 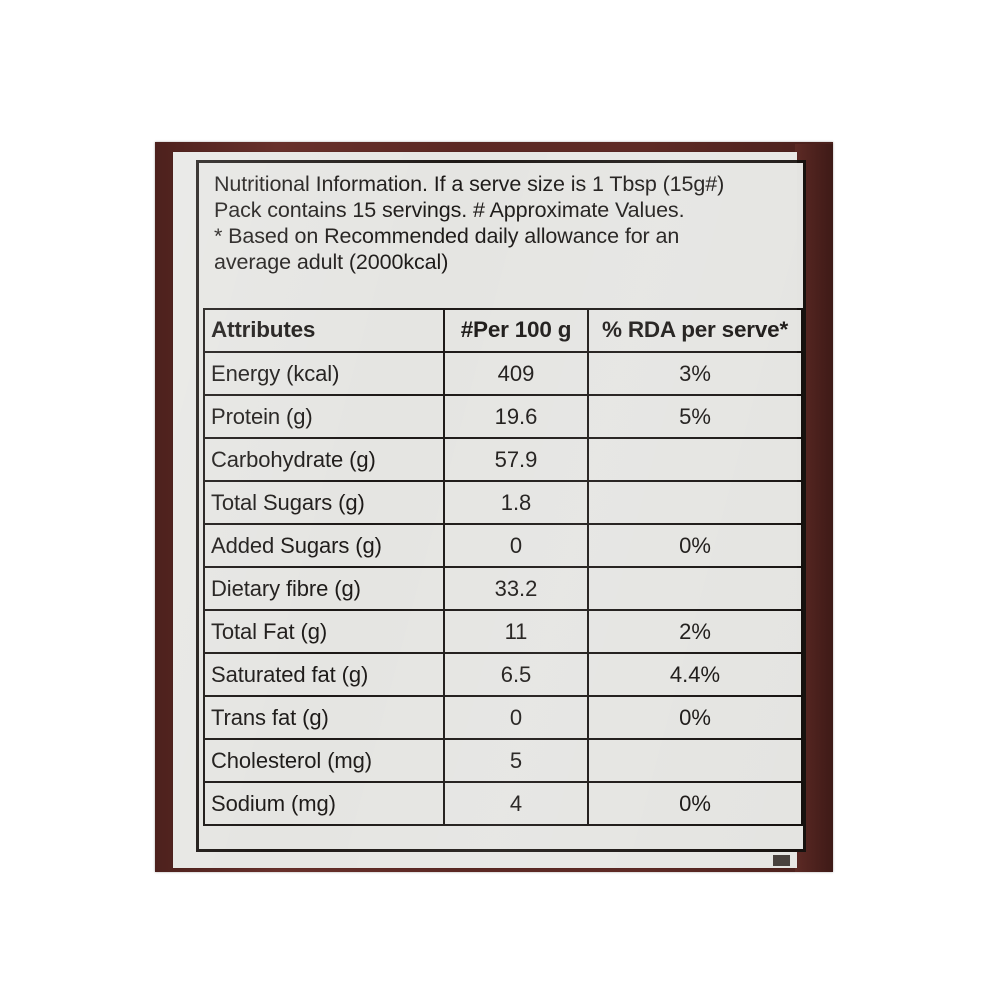 What do you see at coordinates (324, 459) in the screenshot?
I see `cell-attribute: Carbohydrate (g)` at bounding box center [324, 459].